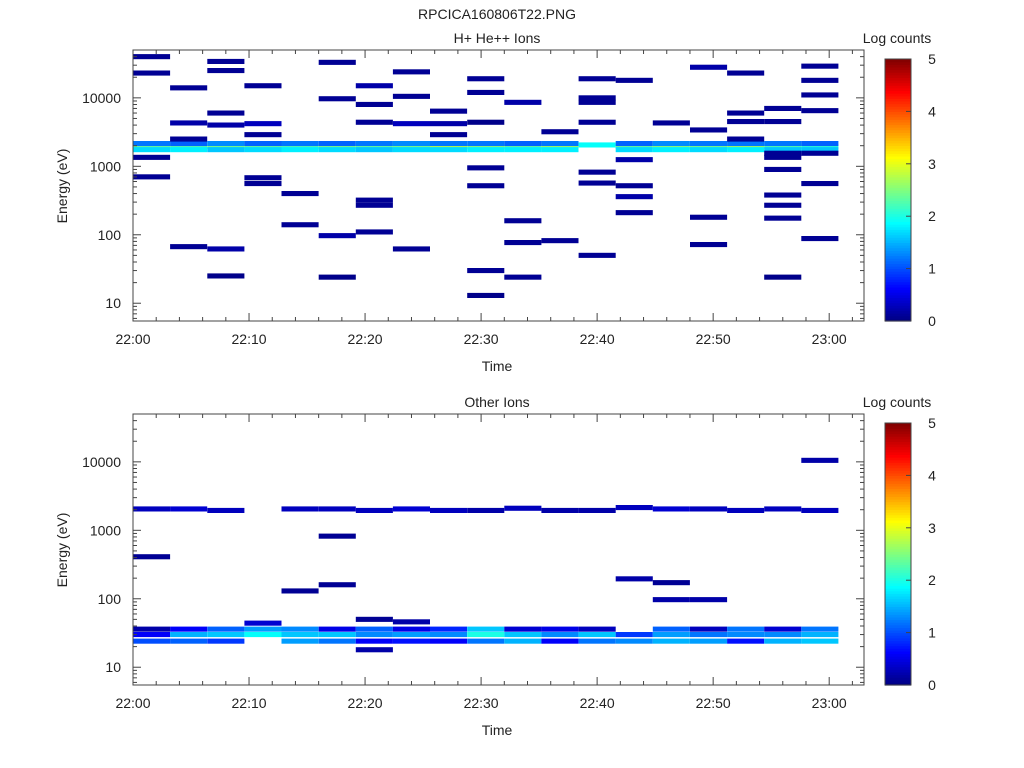  Describe the element at coordinates (713, 703) in the screenshot. I see `x-tick-label: 22:50` at that location.